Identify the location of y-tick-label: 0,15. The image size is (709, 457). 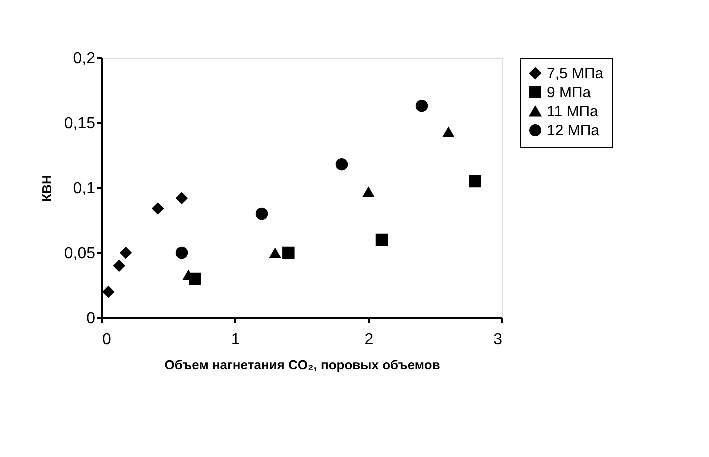
(80, 124).